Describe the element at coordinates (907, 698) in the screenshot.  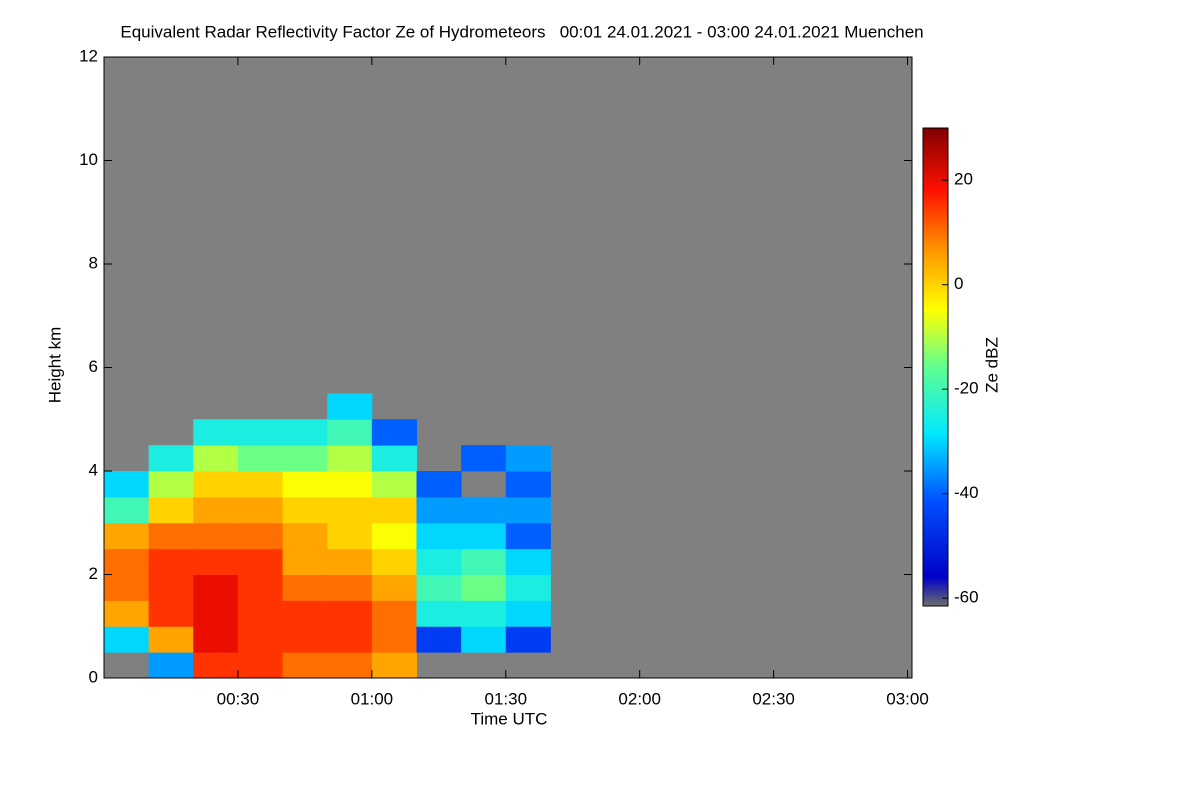
I see `x-tick-label: 03:00` at that location.